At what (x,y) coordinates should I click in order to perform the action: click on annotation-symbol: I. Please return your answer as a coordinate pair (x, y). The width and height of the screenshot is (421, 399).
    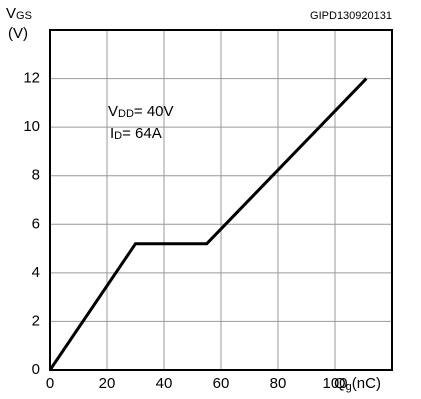
    Looking at the image, I should click on (112, 133).